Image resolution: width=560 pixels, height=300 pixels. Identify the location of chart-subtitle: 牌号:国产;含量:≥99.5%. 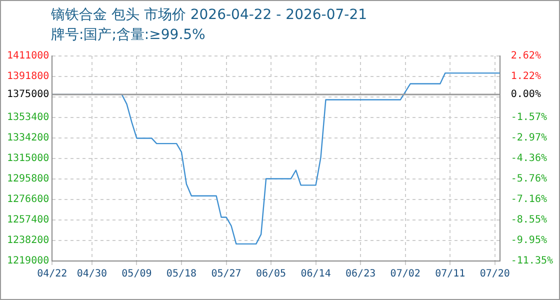
(128, 35).